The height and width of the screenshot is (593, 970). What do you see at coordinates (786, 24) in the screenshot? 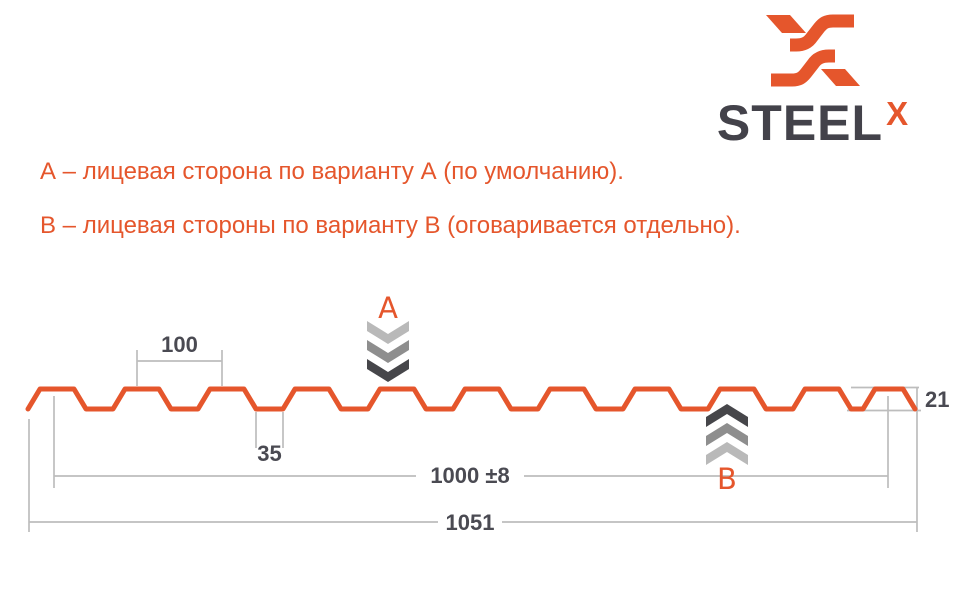
I see `logo-x-top-left-stroke` at bounding box center [786, 24].